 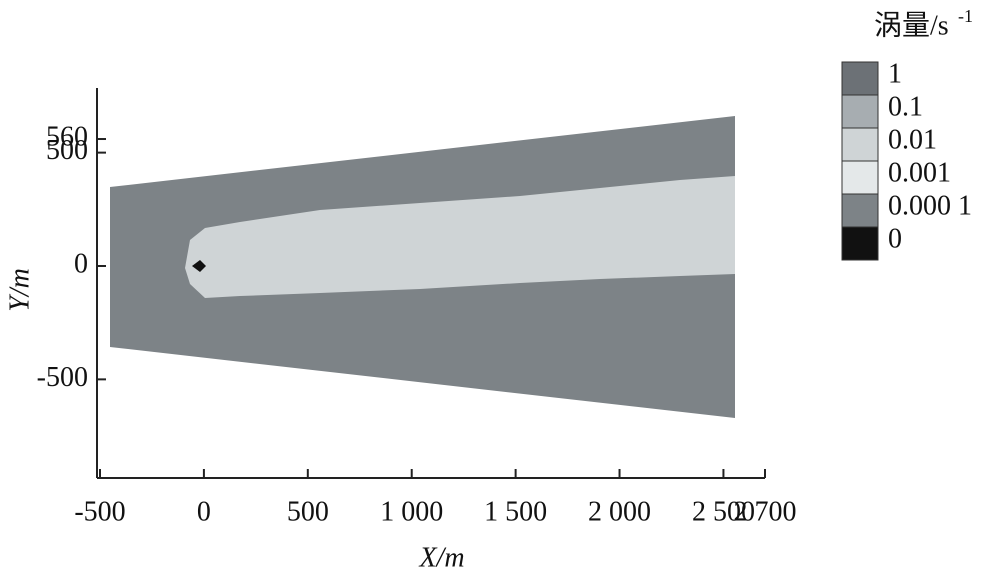 I want to click on colorbar-label: 0.01, so click(x=912, y=139).